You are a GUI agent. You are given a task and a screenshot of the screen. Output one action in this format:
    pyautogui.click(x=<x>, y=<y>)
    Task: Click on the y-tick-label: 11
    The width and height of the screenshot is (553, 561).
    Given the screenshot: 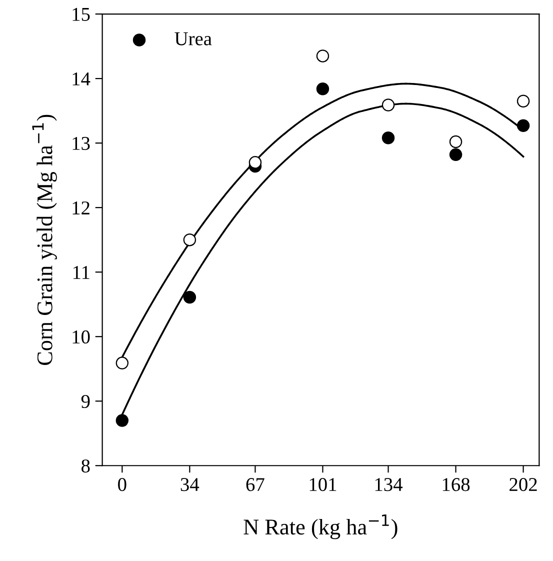 What is the action you would take?
    pyautogui.click(x=81, y=272)
    